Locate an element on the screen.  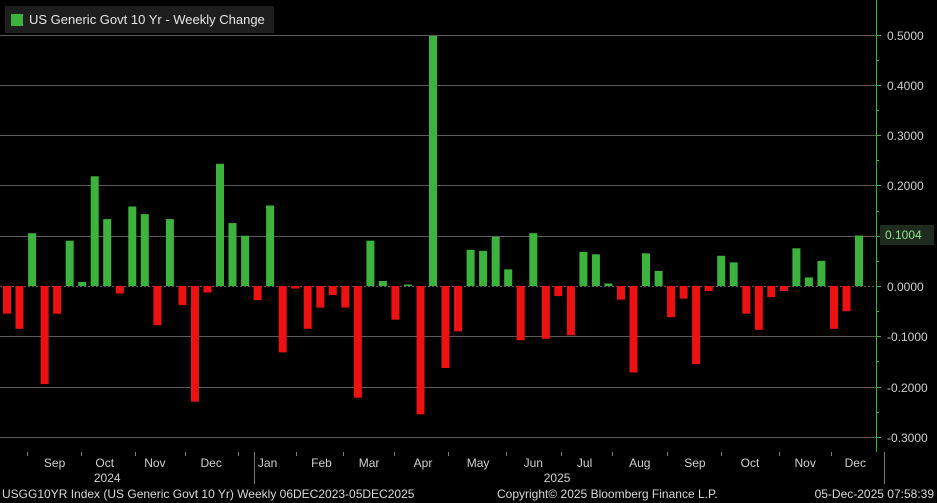
month-label-may: May is located at coordinates (478, 463).